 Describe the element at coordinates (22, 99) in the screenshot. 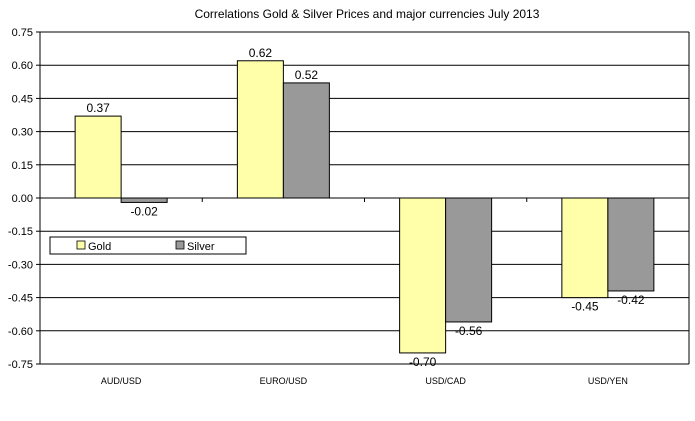

I see `y-tick-label: 0.45` at that location.